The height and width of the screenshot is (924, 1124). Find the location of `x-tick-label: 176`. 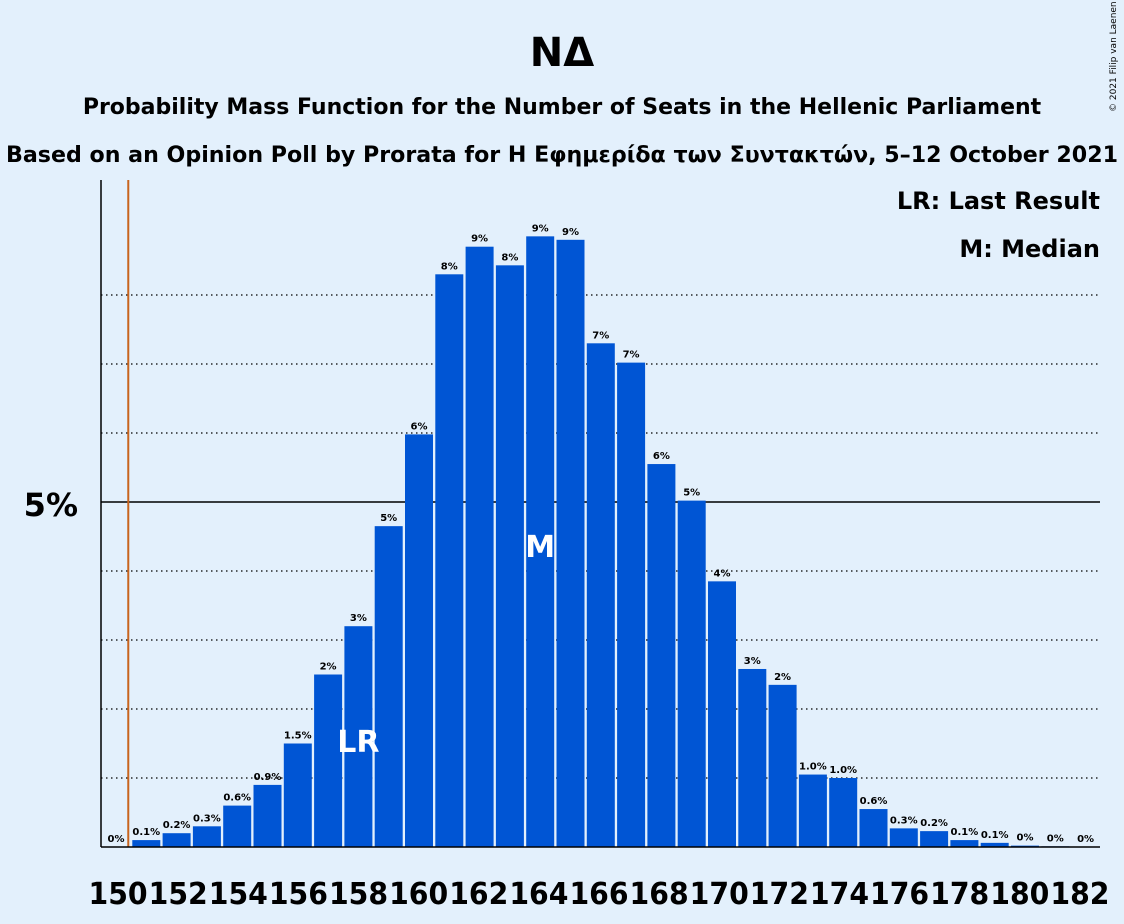

x-tick-label: 176 is located at coordinates (899, 894).